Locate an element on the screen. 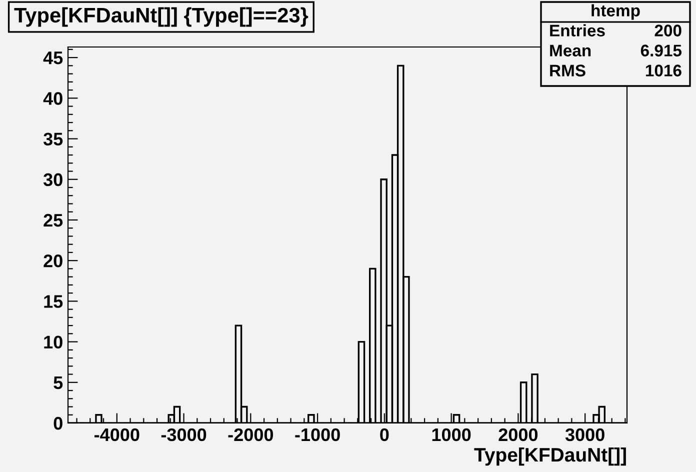 Image resolution: width=696 pixels, height=472 pixels. y-tick-label: 5 is located at coordinates (58, 383).